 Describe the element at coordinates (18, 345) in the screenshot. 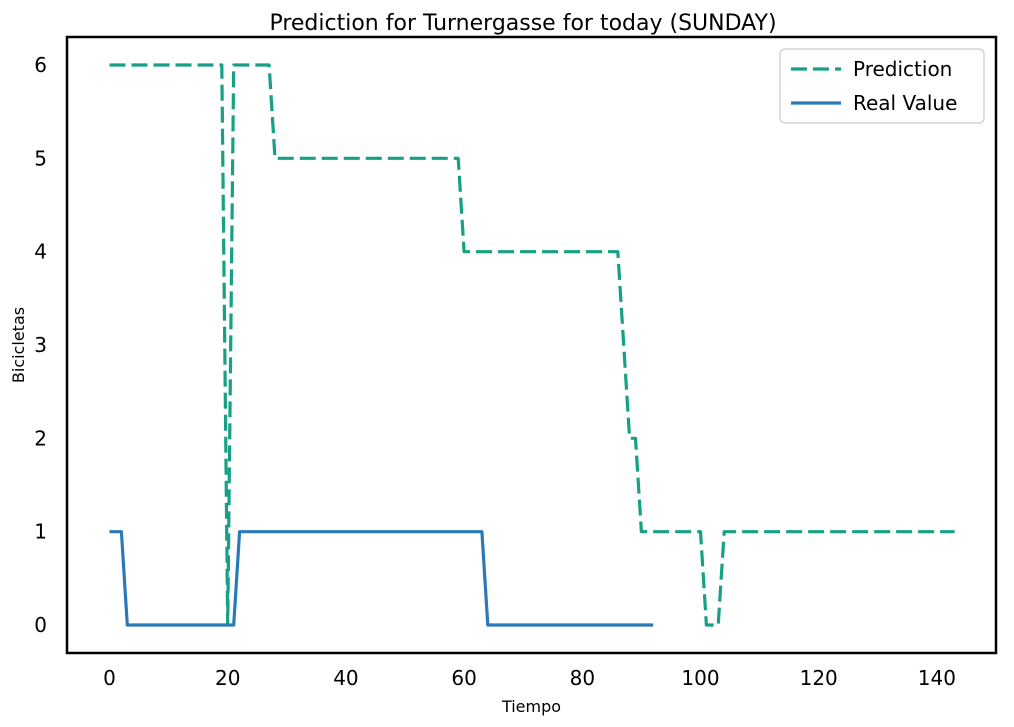

I see `y-axis-label: Bicicletas` at that location.